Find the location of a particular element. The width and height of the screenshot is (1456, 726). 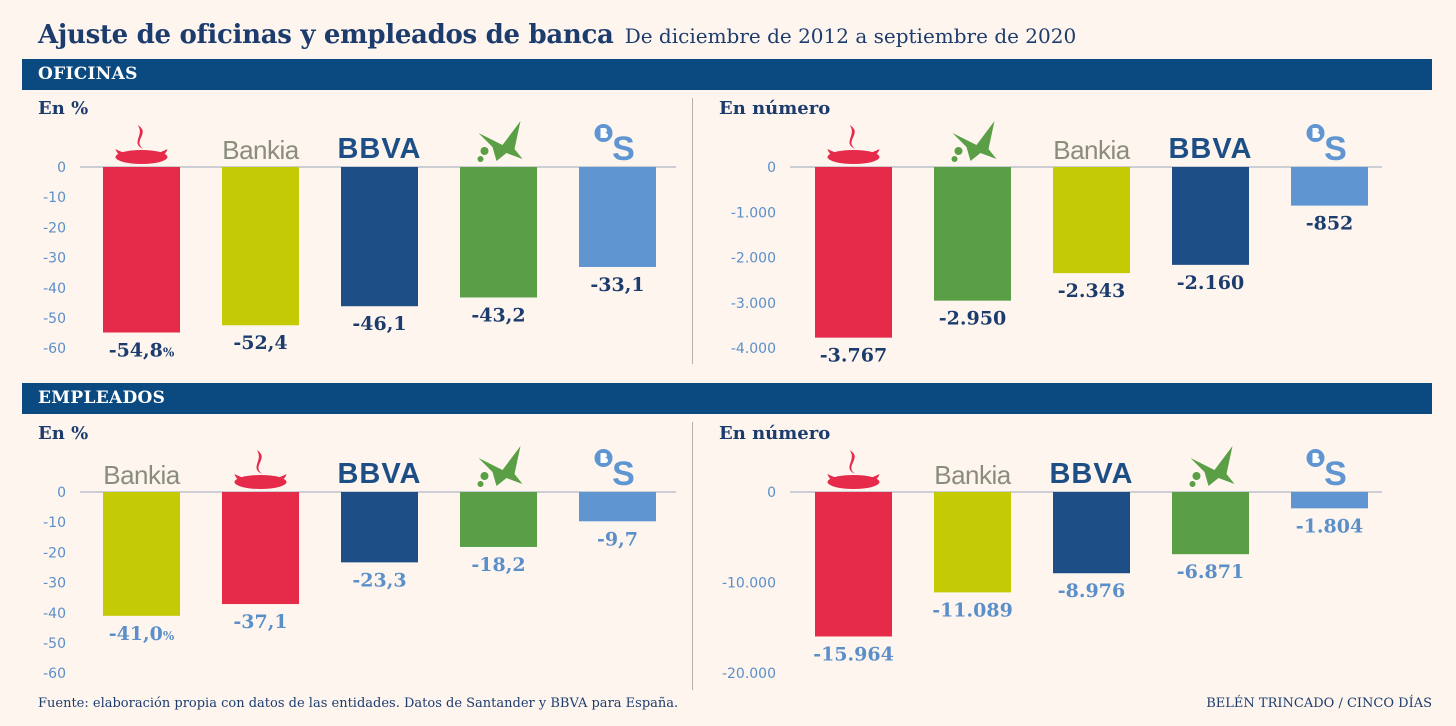

data-label: -852 is located at coordinates (1330, 224).